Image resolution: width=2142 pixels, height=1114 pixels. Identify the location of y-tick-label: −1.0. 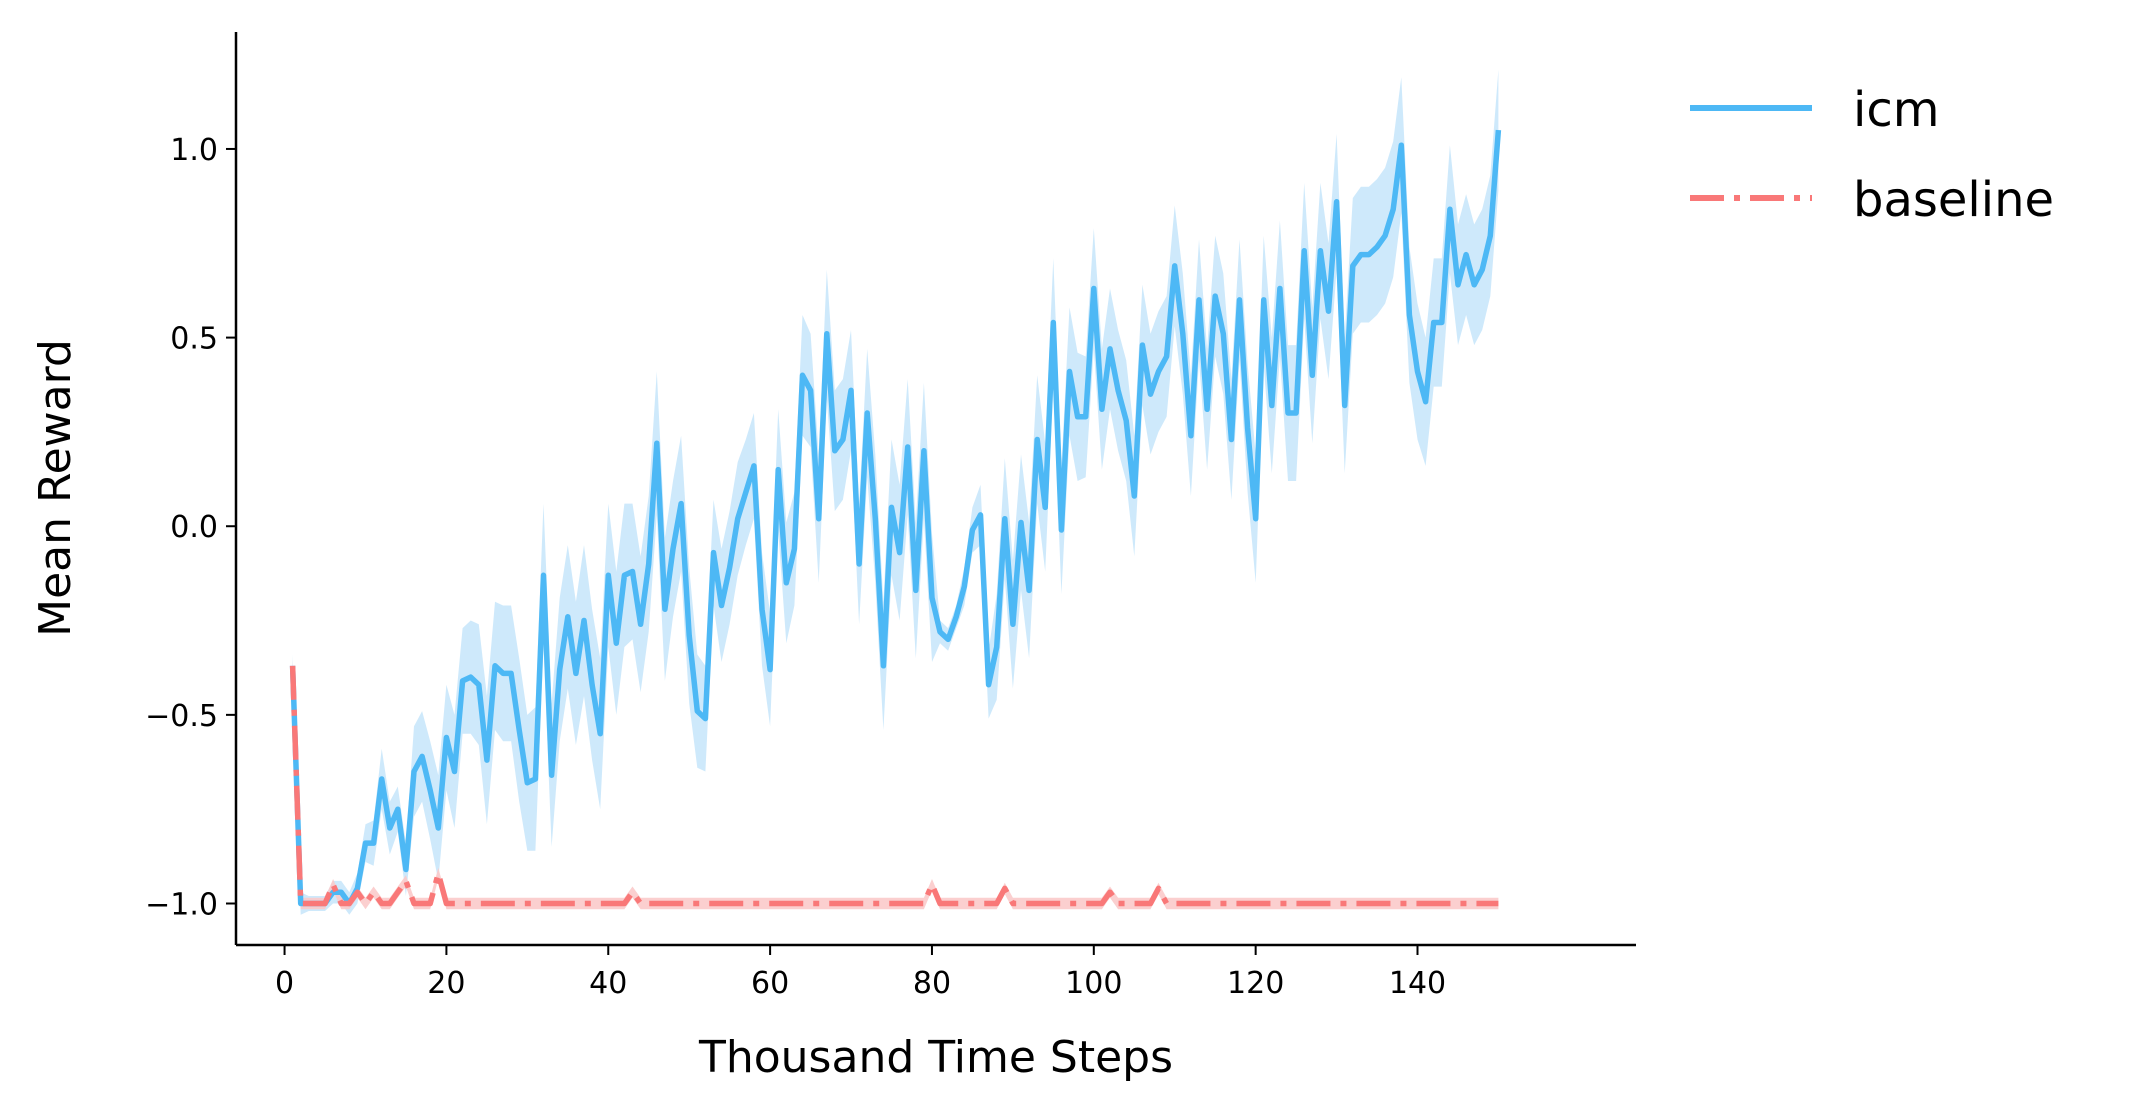
(181, 905).